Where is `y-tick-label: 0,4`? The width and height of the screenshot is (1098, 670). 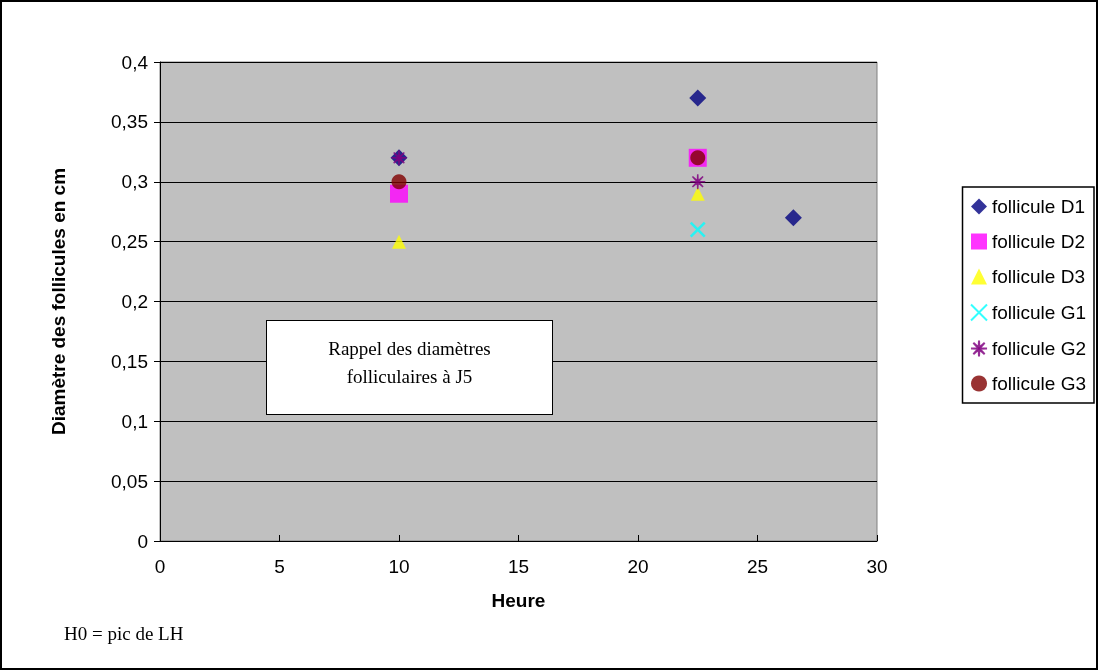
y-tick-label: 0,4 is located at coordinates (135, 62).